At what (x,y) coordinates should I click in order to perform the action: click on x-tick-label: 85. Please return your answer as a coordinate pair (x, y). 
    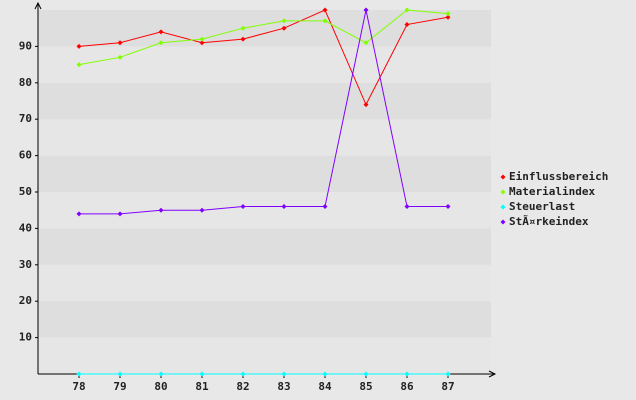
    Looking at the image, I should click on (365, 386).